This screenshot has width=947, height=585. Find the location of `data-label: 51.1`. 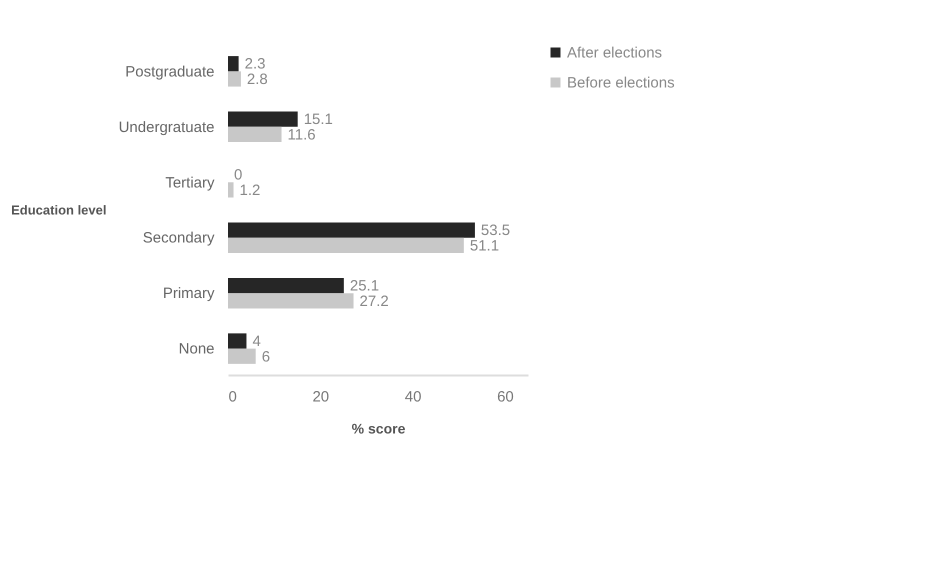

data-label: 51.1 is located at coordinates (485, 245).